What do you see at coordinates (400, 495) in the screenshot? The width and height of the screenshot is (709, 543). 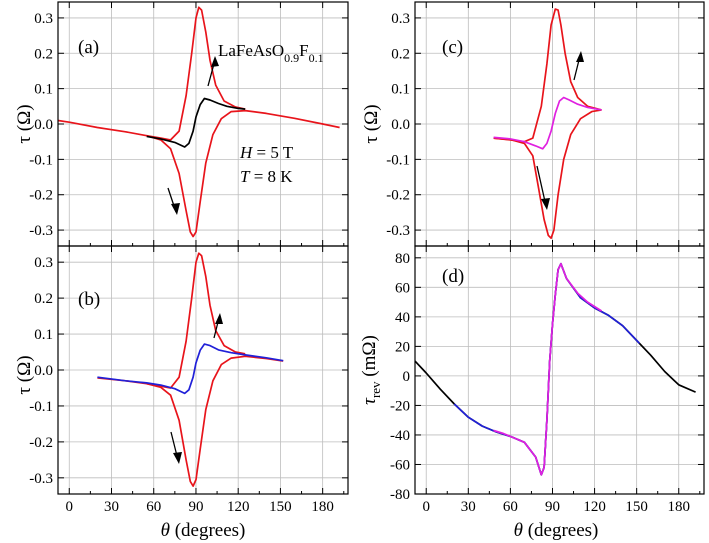 I see `y-tick-label: -80` at bounding box center [400, 495].